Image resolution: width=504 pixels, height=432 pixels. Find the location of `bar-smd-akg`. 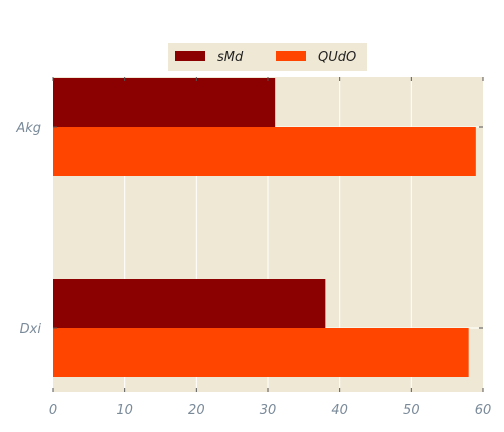

bar-smd-akg is located at coordinates (164, 102).